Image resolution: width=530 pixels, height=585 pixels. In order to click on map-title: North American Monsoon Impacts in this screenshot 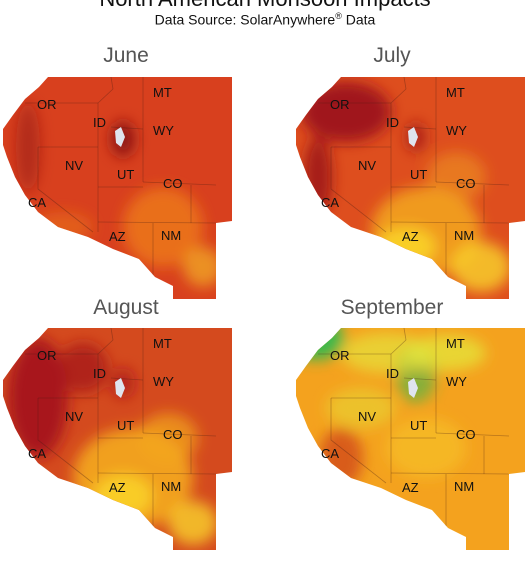, I will do `click(265, 6)`.